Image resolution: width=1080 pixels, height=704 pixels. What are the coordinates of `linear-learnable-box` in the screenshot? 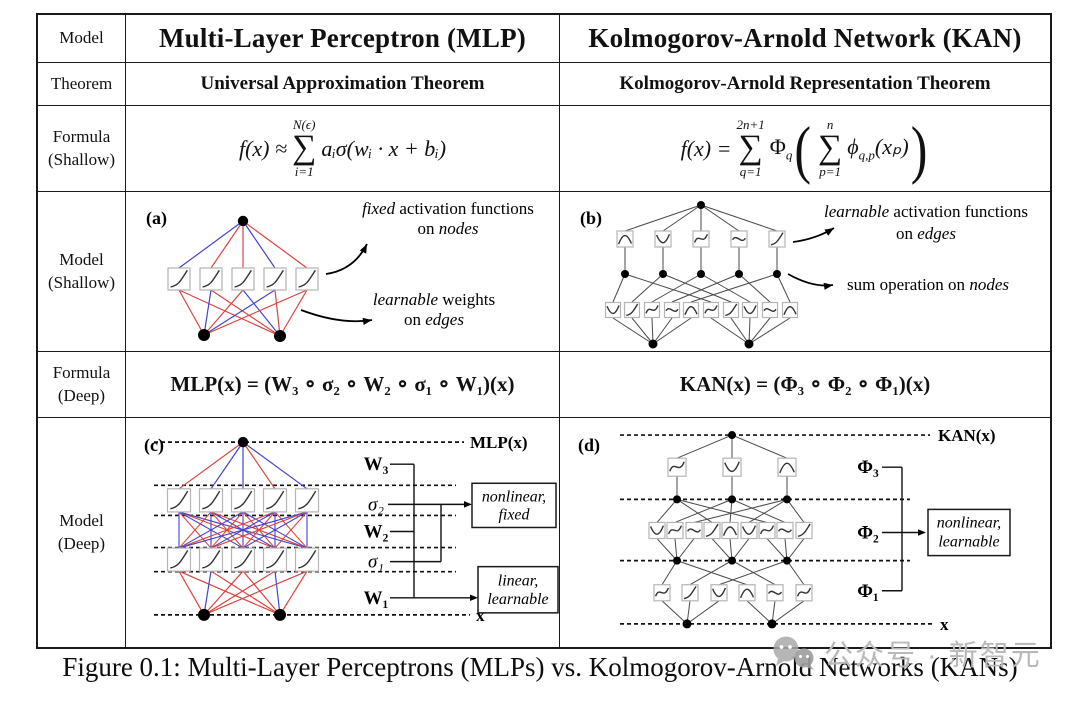 It's located at (518, 589).